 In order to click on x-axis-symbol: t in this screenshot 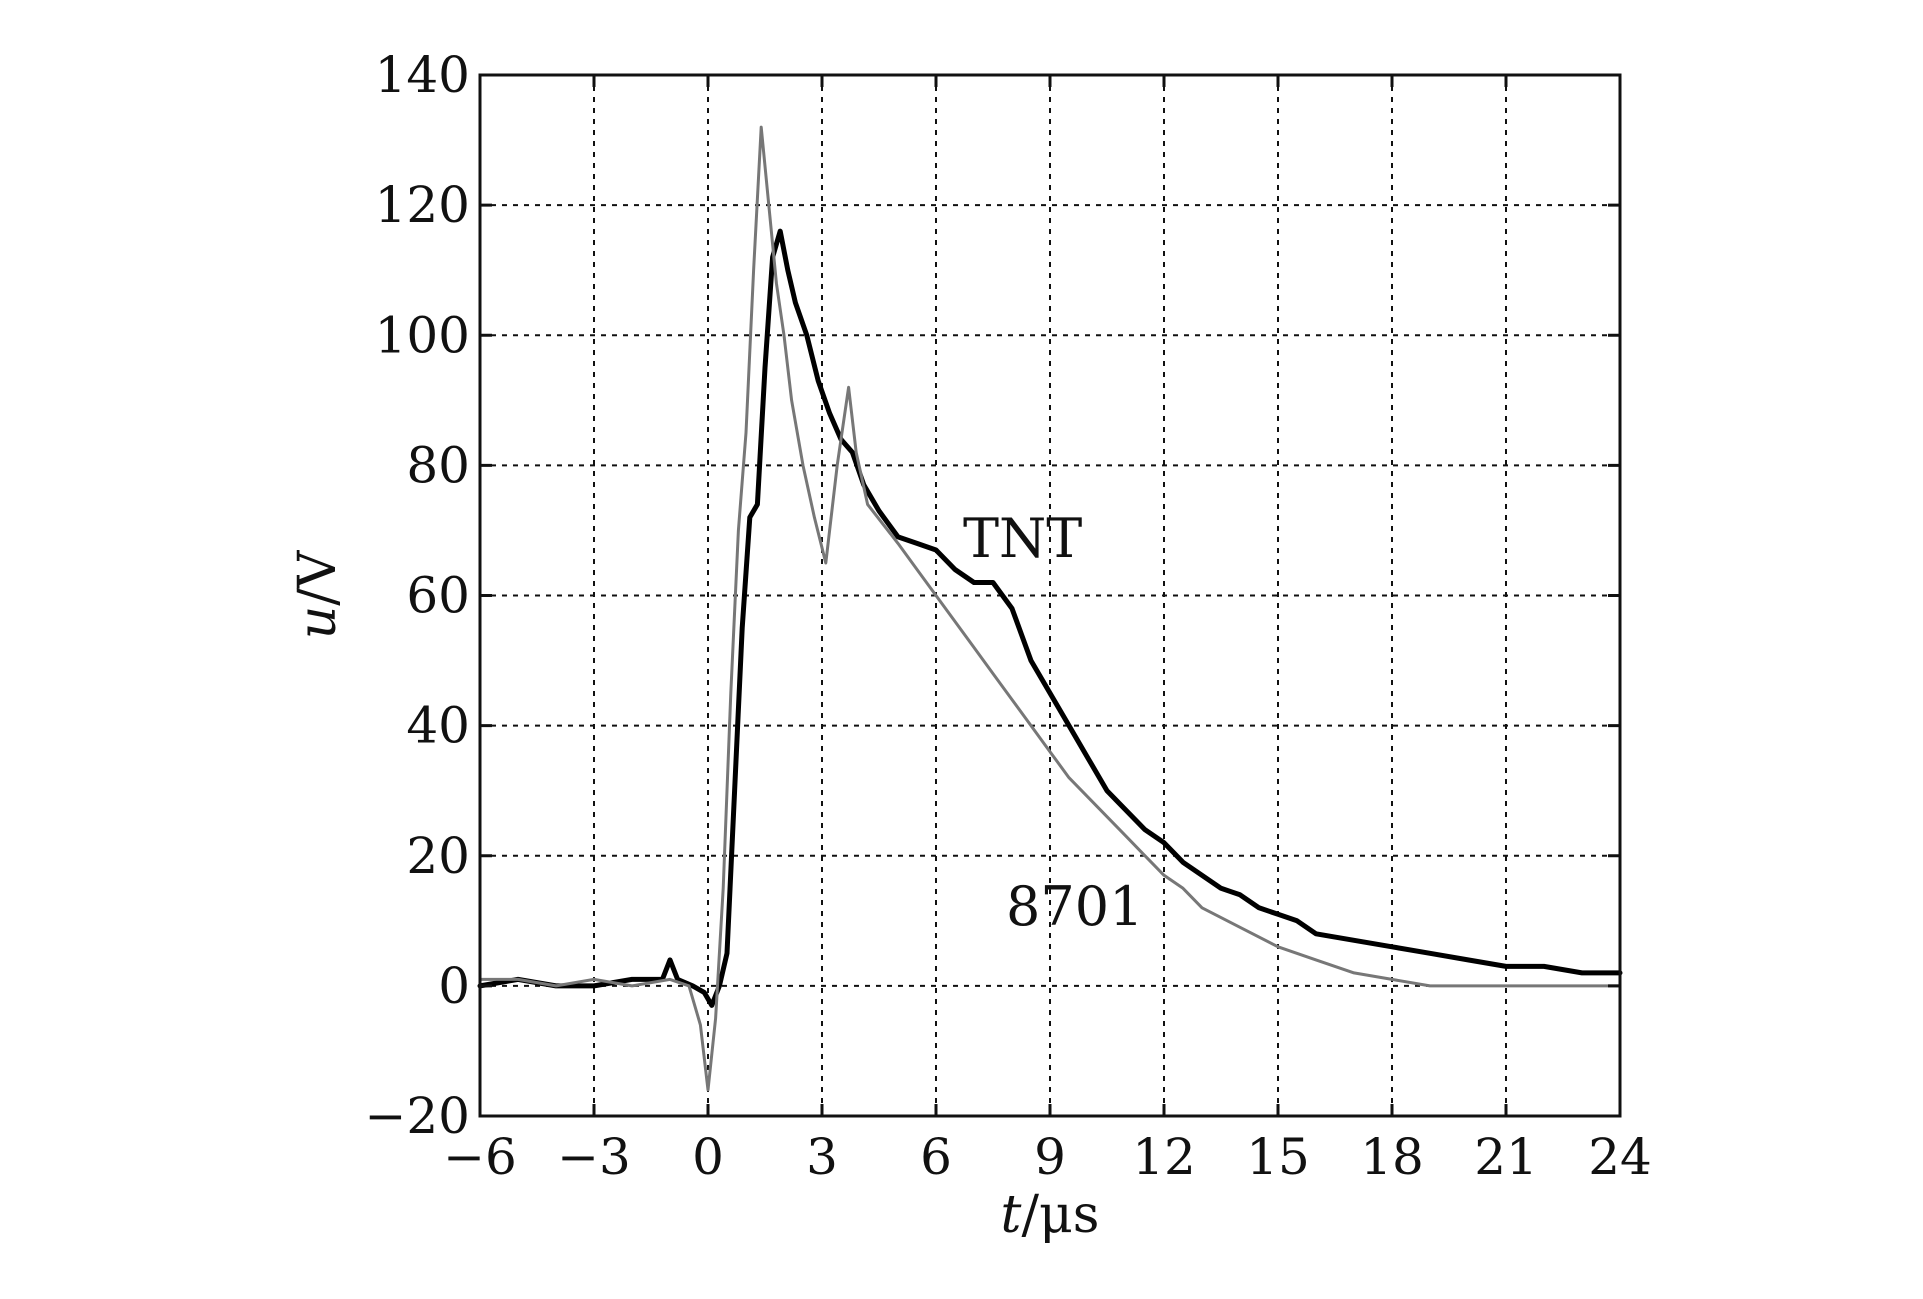, I will do `click(1011, 1215)`.